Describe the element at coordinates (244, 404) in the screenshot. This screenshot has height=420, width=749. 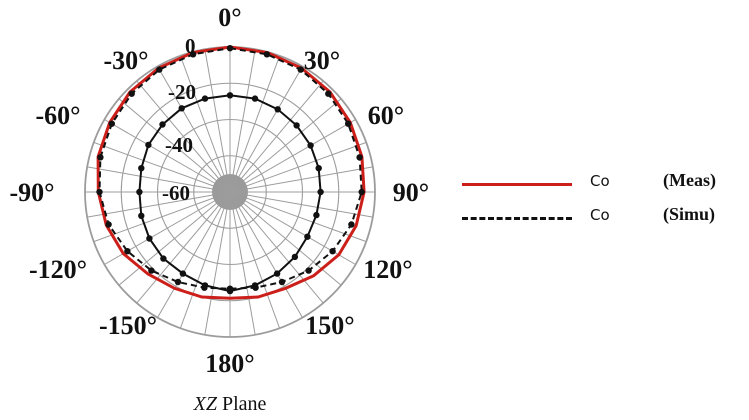
I see `plane-caption-text: Plane` at that location.